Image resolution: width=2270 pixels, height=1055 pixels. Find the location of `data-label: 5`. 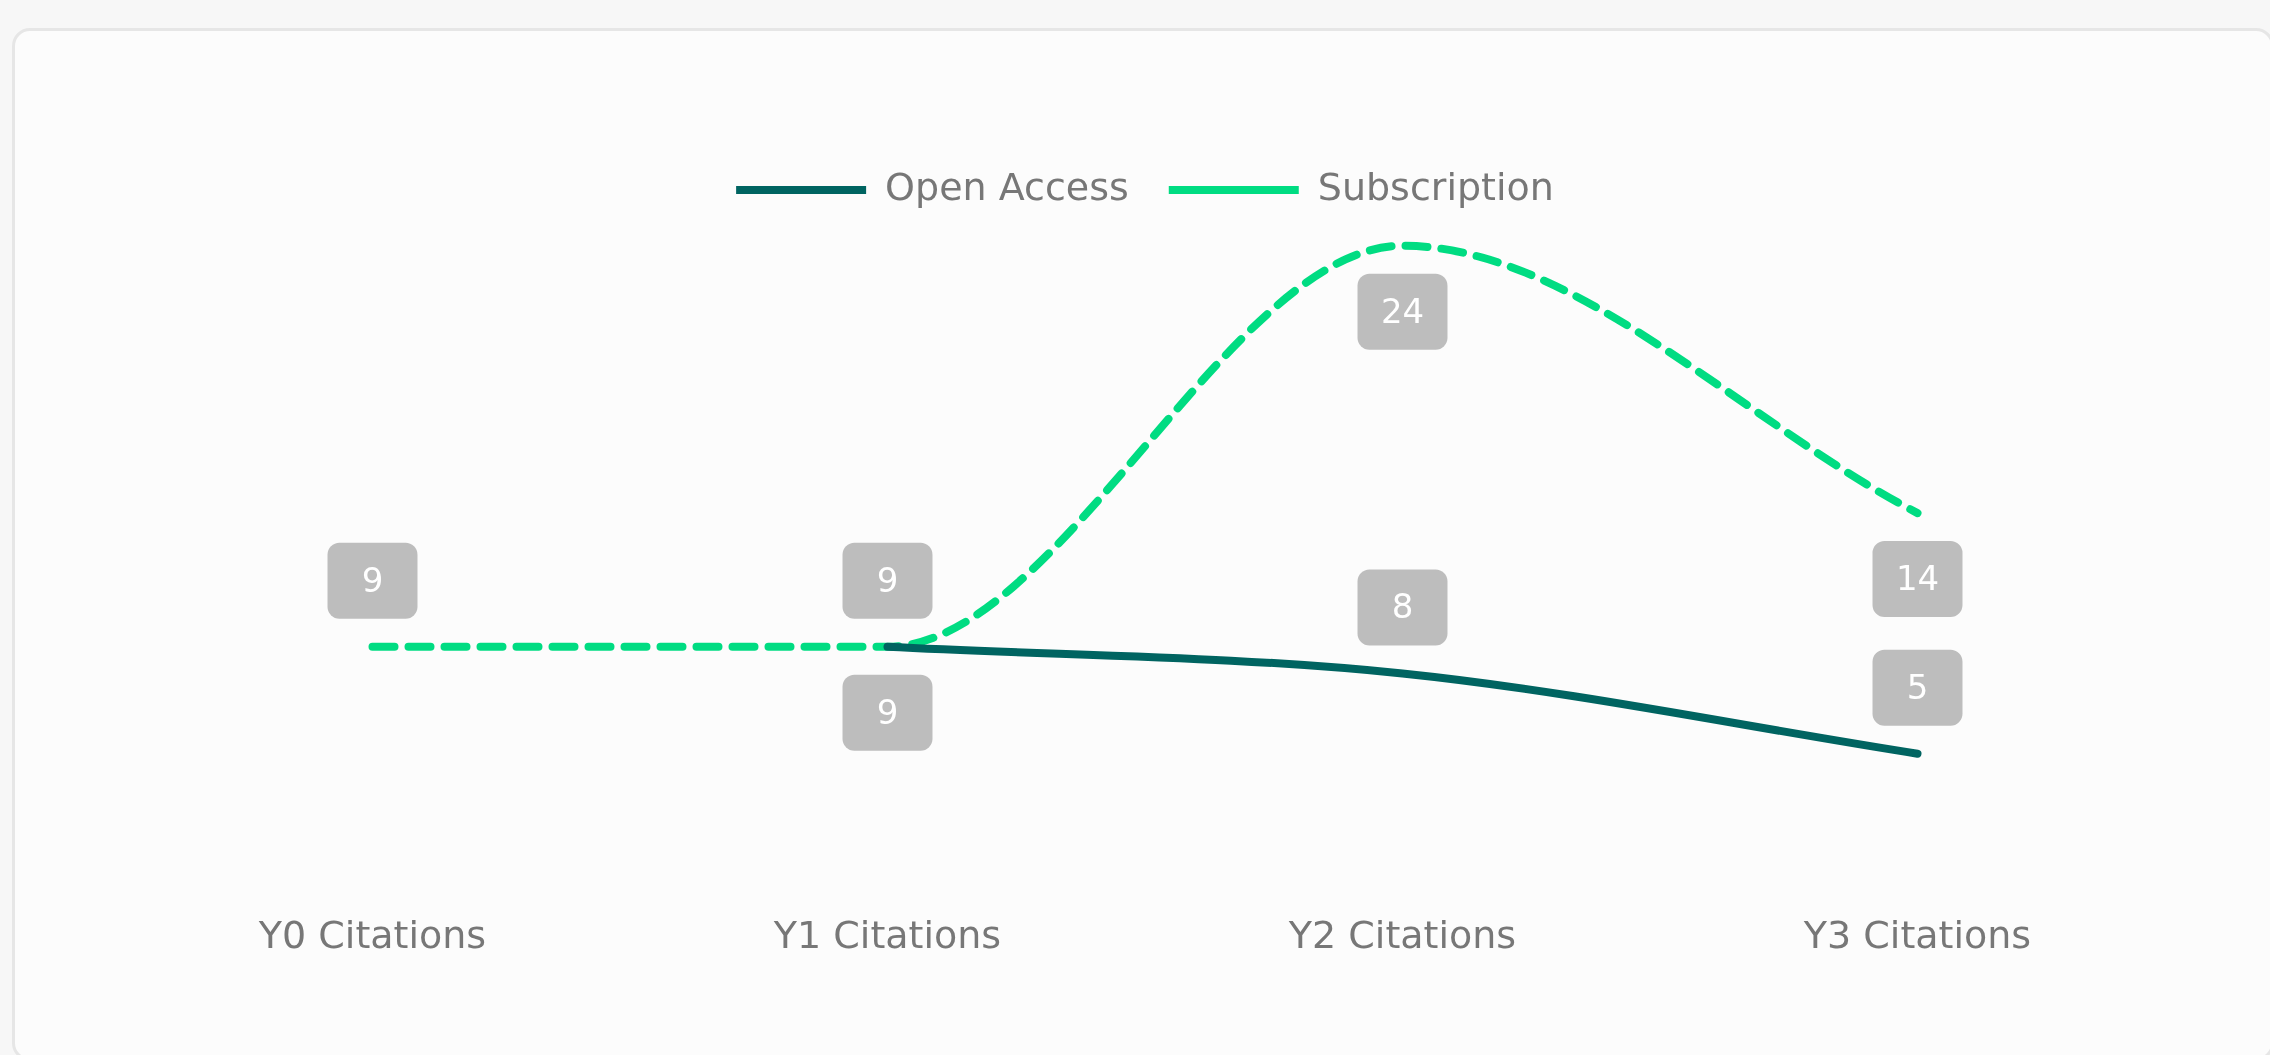

data-label: 5 is located at coordinates (1917, 686).